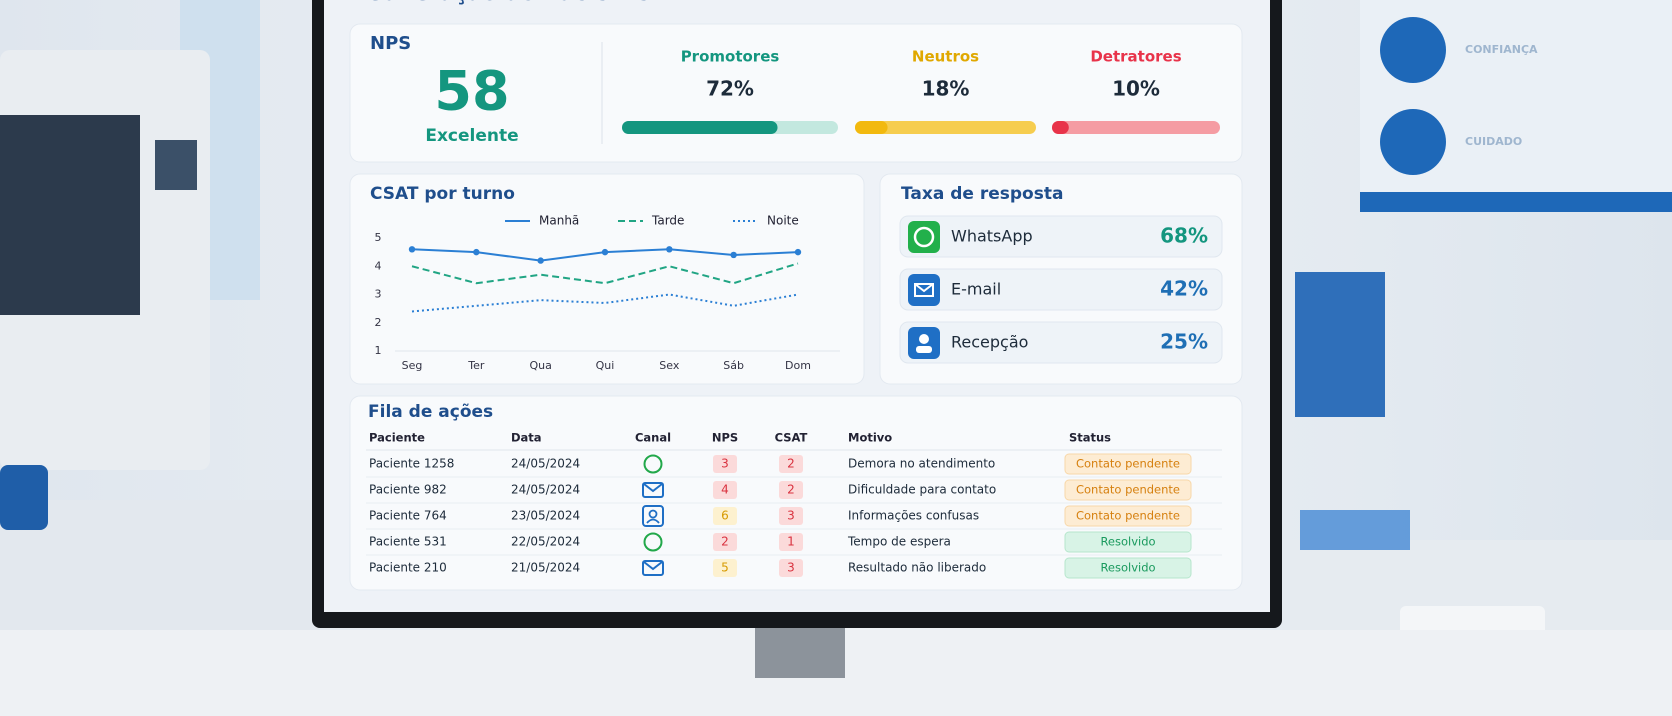 Image resolution: width=1672 pixels, height=716 pixels. I want to click on date: 22/05/2024, so click(545, 542).